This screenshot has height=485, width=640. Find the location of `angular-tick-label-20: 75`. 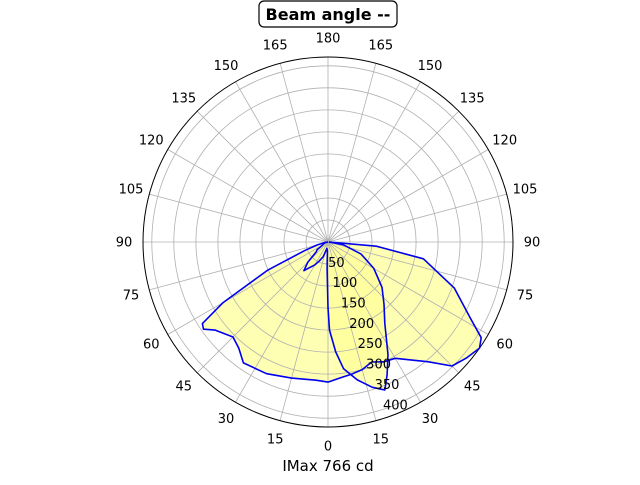

angular-tick-label-20: 75 is located at coordinates (131, 295).